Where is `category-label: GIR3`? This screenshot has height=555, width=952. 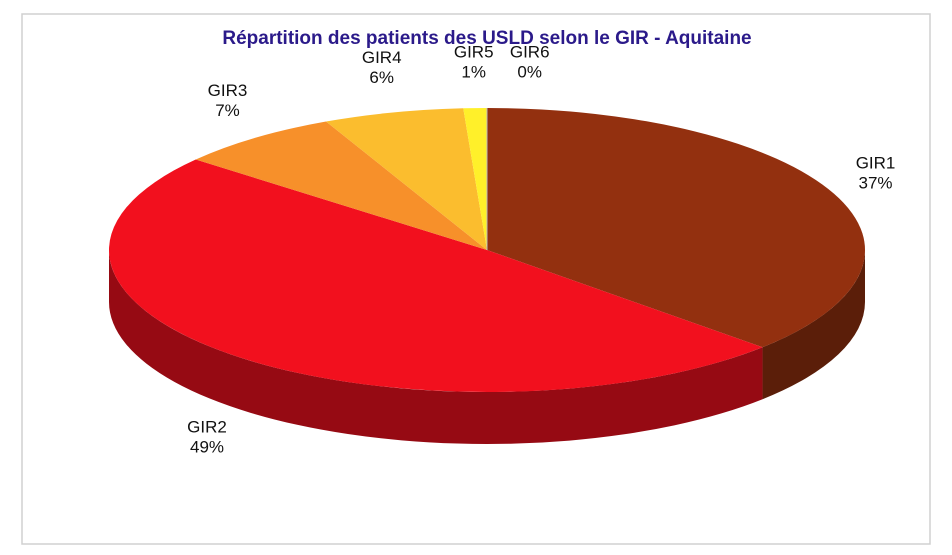 category-label: GIR3 is located at coordinates (228, 90).